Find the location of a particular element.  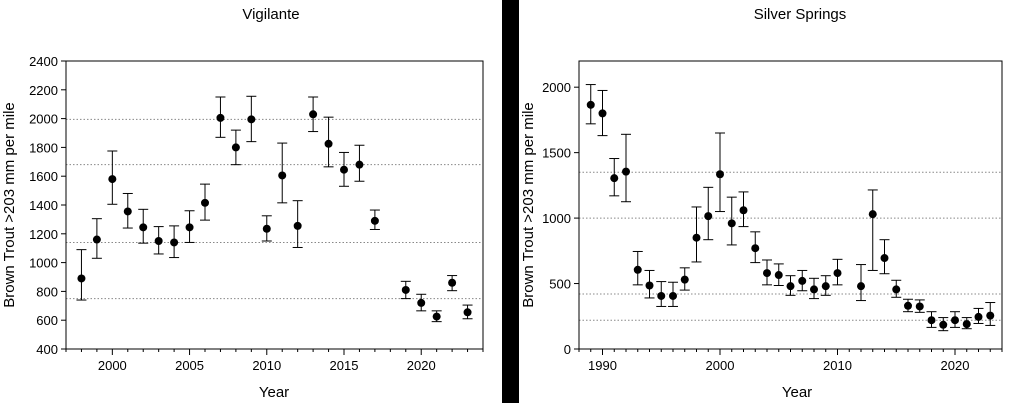

y-tick-label: 1400 is located at coordinates (43, 205).